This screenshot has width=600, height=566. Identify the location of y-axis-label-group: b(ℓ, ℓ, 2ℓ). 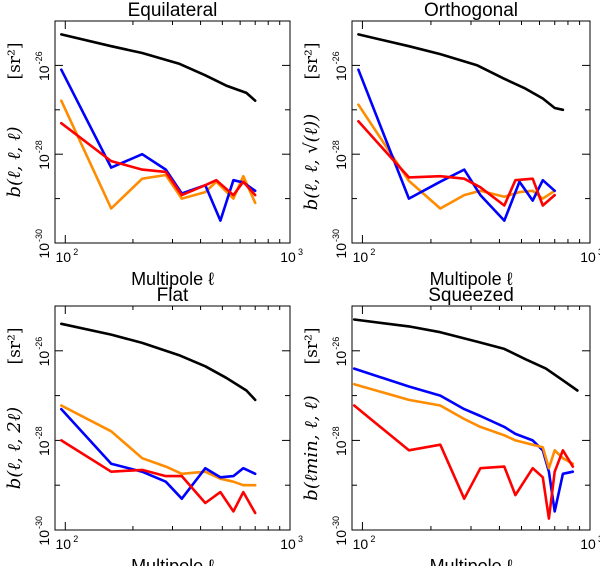
(14, 448).